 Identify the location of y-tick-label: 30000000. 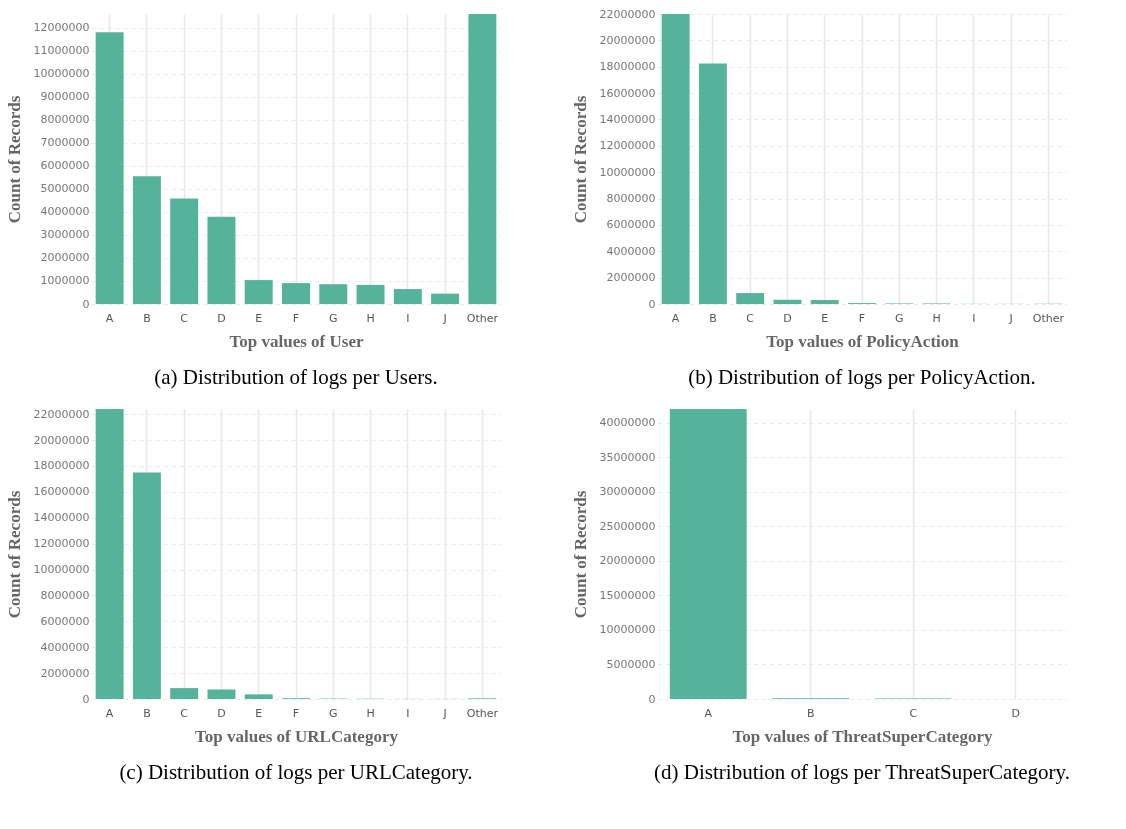
(627, 492).